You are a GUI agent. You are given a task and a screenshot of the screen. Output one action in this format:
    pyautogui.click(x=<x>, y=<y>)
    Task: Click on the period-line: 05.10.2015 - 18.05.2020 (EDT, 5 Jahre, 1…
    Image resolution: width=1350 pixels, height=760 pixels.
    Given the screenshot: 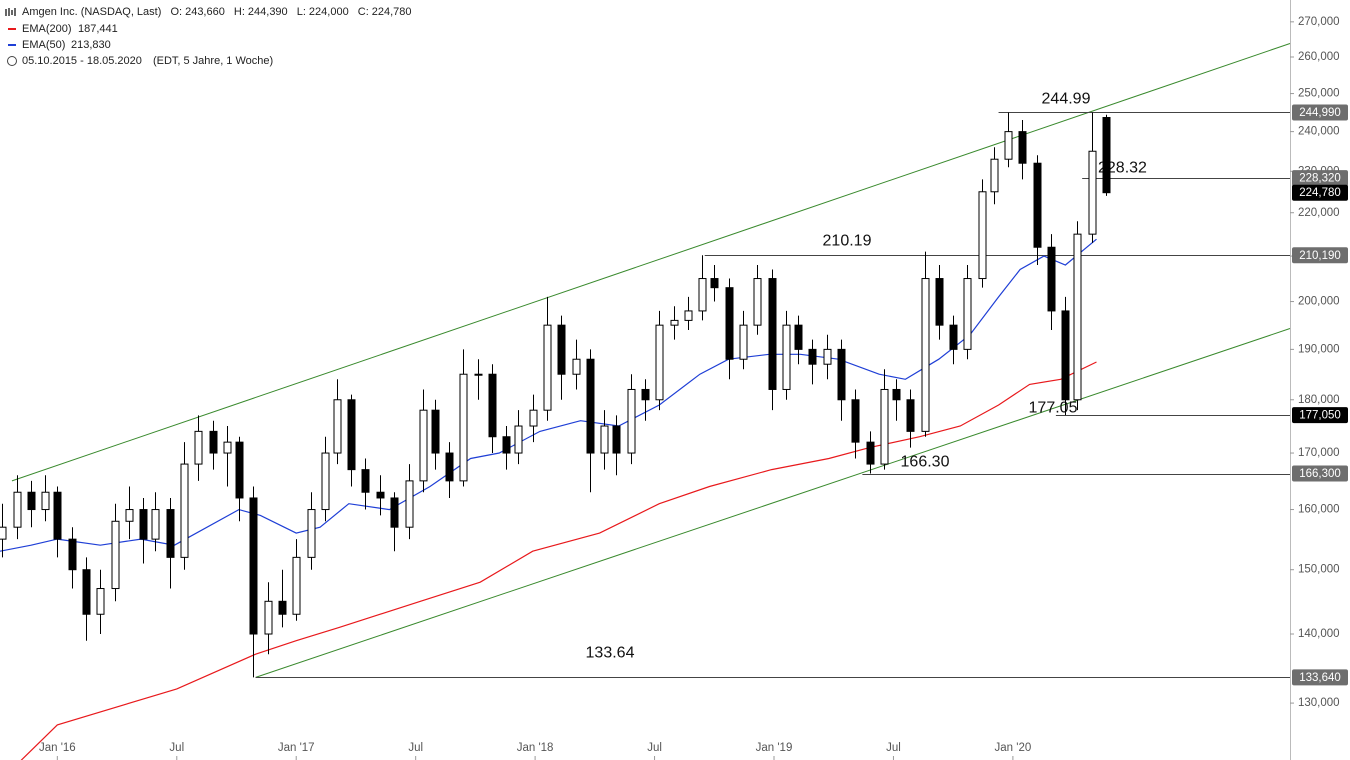 What is the action you would take?
    pyautogui.click(x=147, y=61)
    